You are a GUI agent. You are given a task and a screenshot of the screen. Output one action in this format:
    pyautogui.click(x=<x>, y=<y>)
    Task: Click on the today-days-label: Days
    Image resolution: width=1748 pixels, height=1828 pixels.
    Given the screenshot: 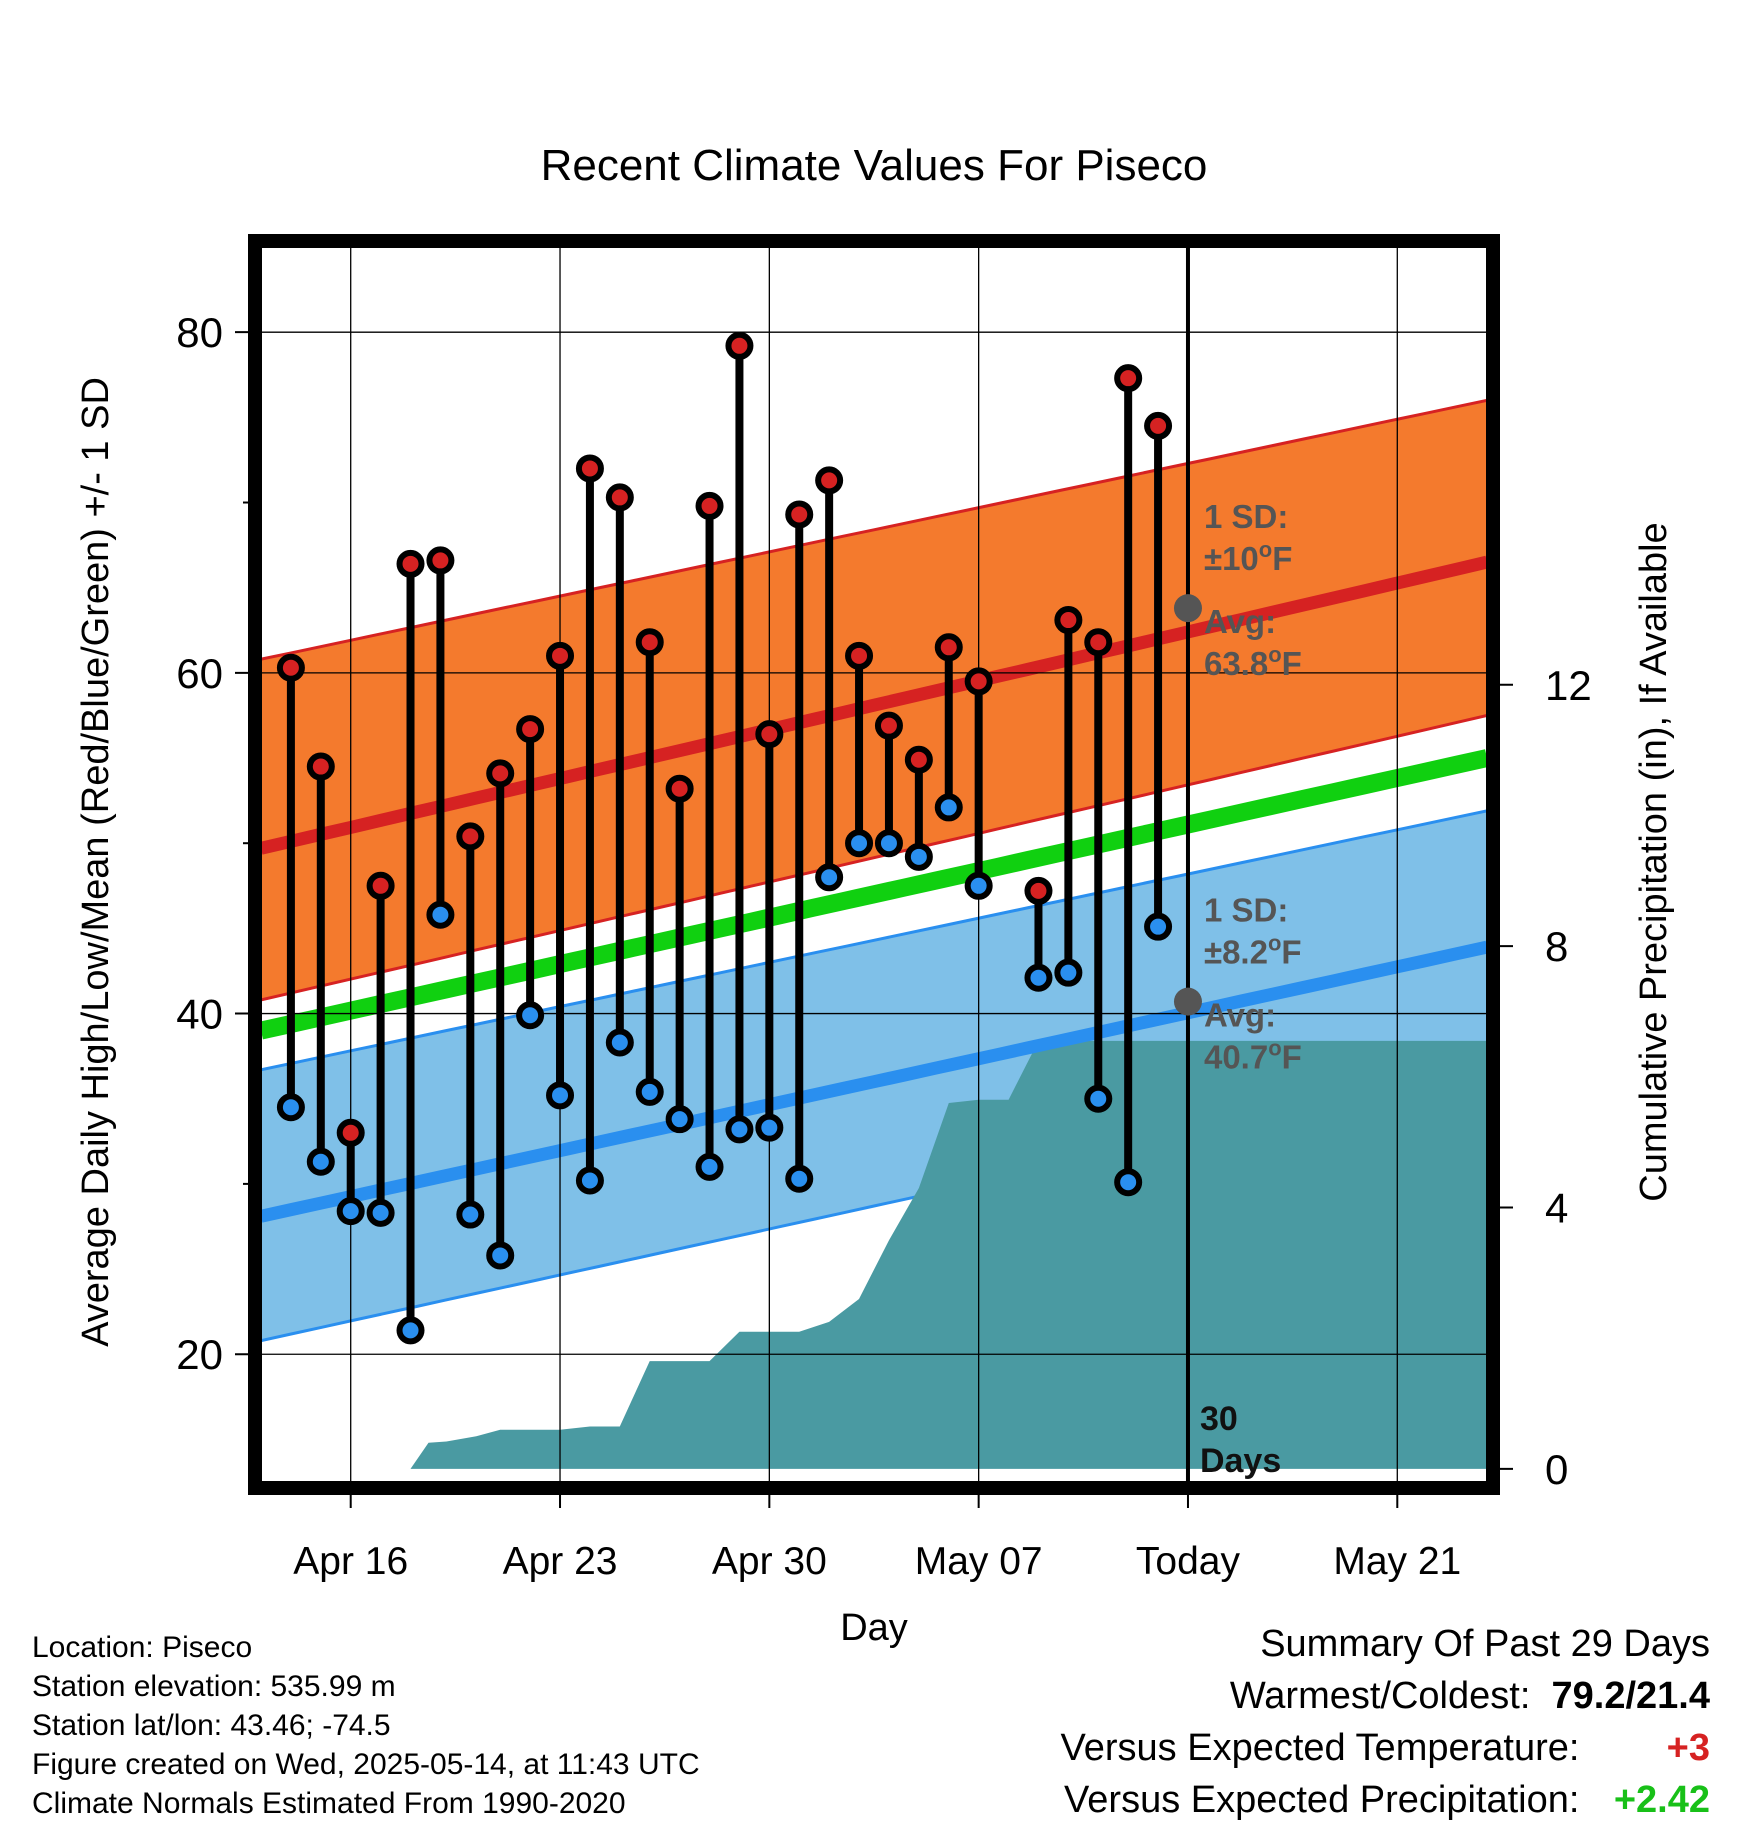 What is the action you would take?
    pyautogui.click(x=1240, y=1461)
    